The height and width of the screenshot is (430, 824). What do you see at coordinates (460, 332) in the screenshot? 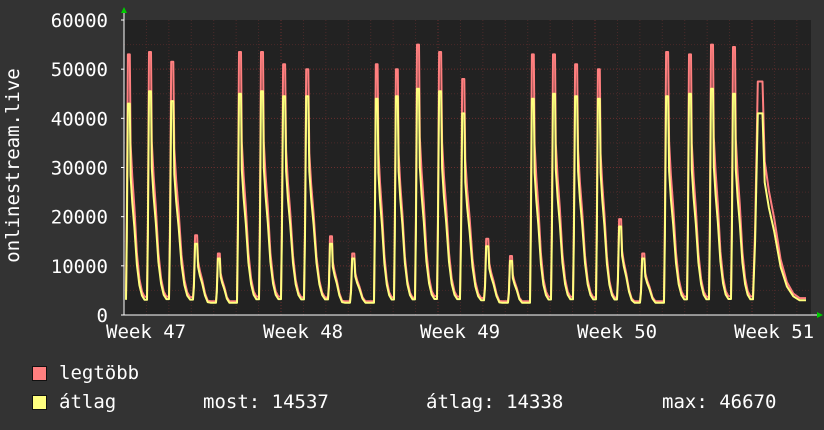
I see `x-tick-label: Week 49` at bounding box center [460, 332].